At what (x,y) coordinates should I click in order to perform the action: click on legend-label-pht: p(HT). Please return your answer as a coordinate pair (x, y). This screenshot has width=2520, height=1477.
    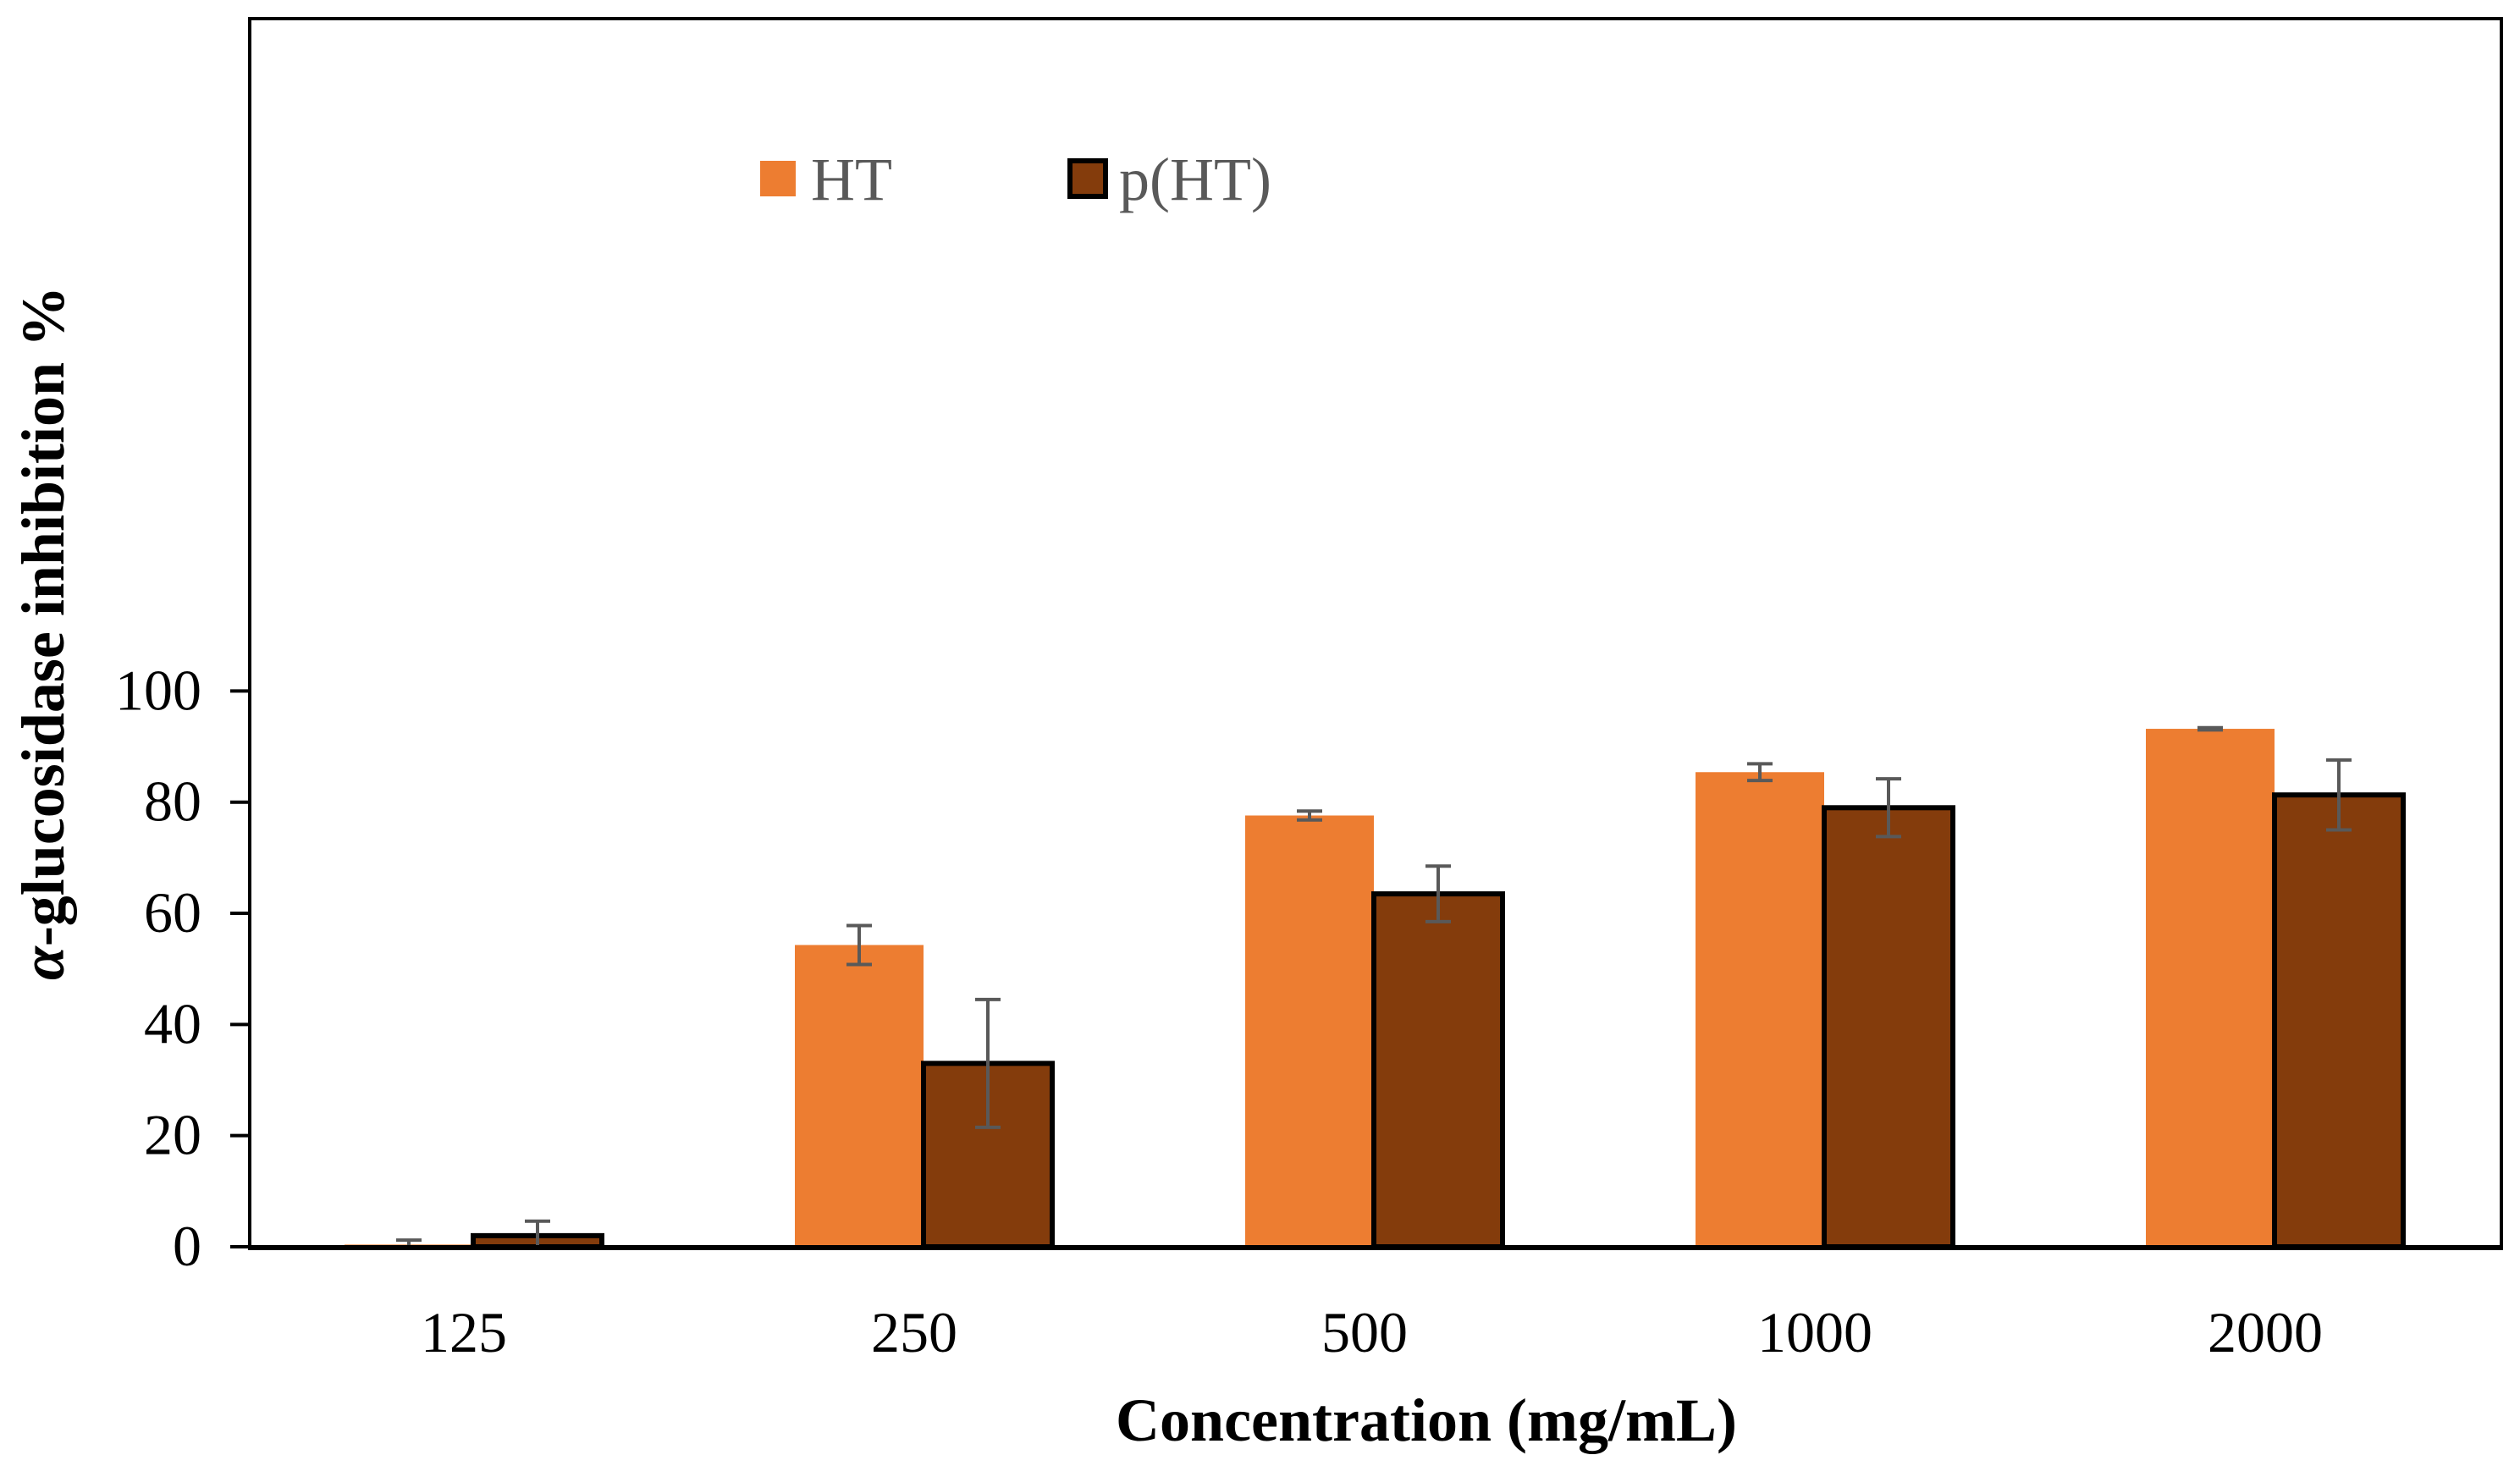
    Looking at the image, I should click on (1195, 179).